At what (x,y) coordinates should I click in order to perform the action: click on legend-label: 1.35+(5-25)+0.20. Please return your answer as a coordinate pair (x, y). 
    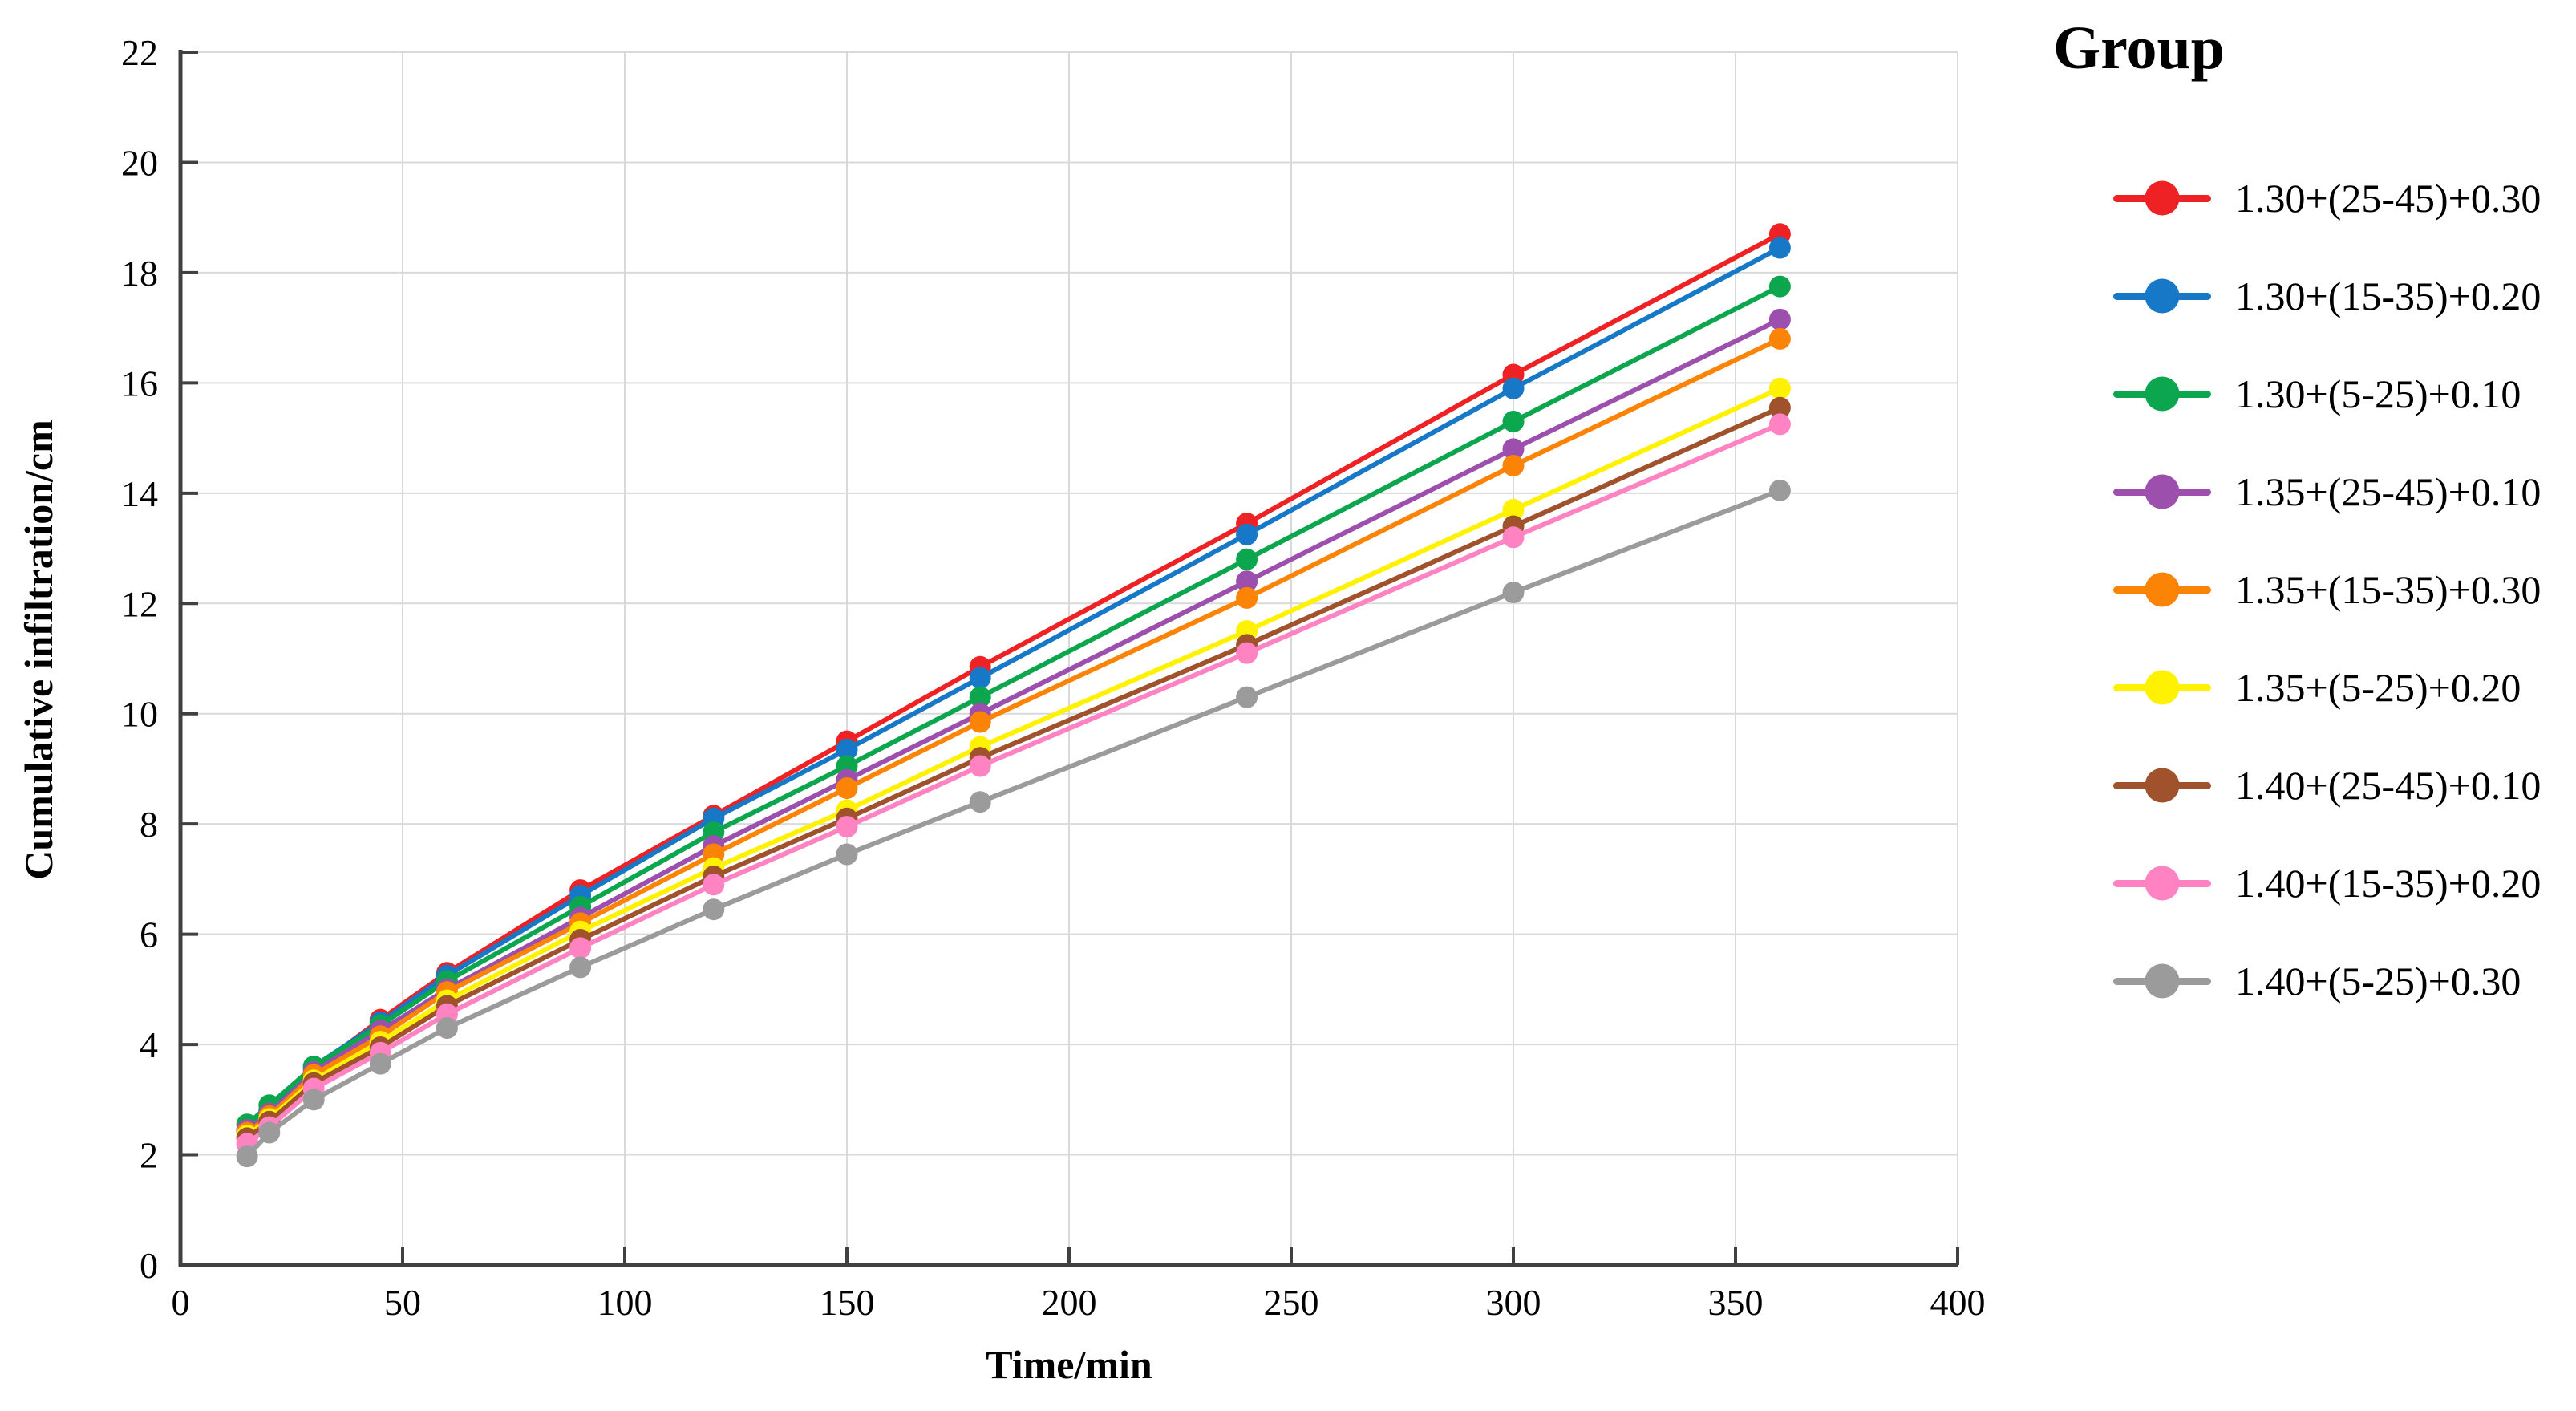
    Looking at the image, I should click on (2378, 688).